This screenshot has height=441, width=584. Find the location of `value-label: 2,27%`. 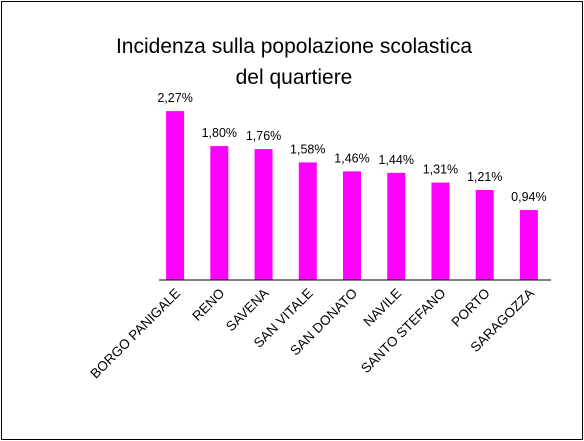

value-label: 2,27% is located at coordinates (174, 98).